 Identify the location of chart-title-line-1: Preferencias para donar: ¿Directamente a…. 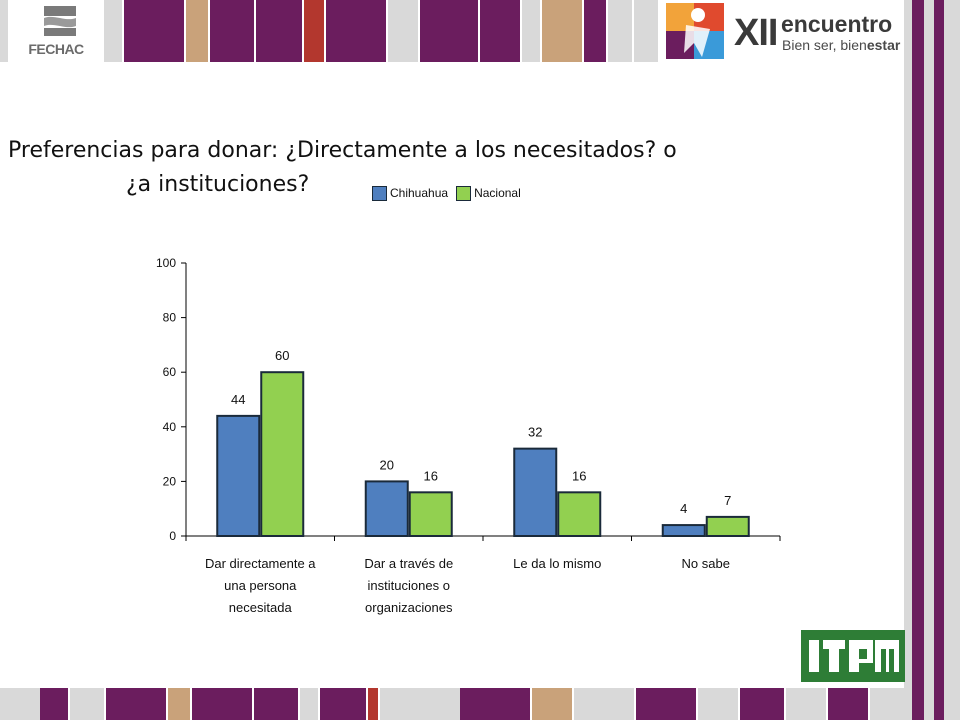
(342, 150).